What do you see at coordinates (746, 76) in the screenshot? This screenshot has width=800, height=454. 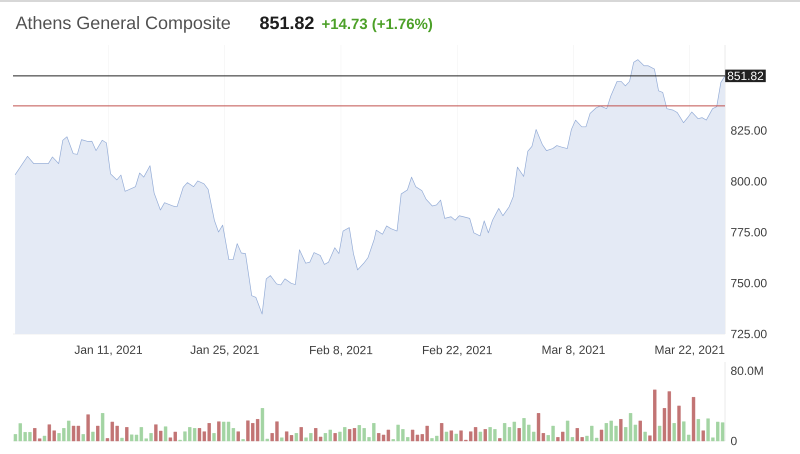 I see `ref-line-label: 851.82` at bounding box center [746, 76].